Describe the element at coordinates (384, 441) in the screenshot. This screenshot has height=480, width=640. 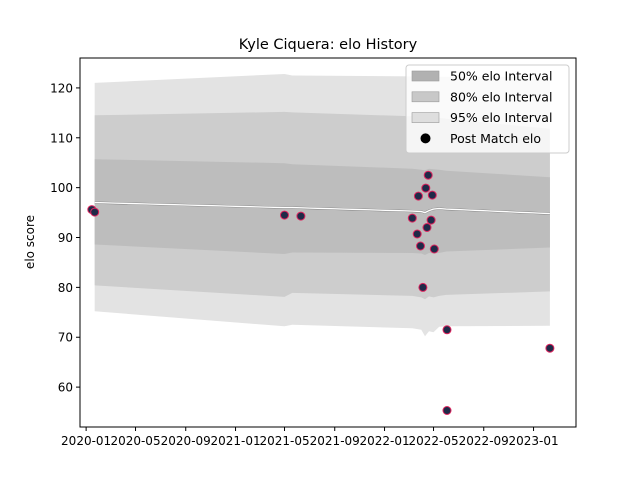
I see `x-tick-label: 2022-01` at that location.